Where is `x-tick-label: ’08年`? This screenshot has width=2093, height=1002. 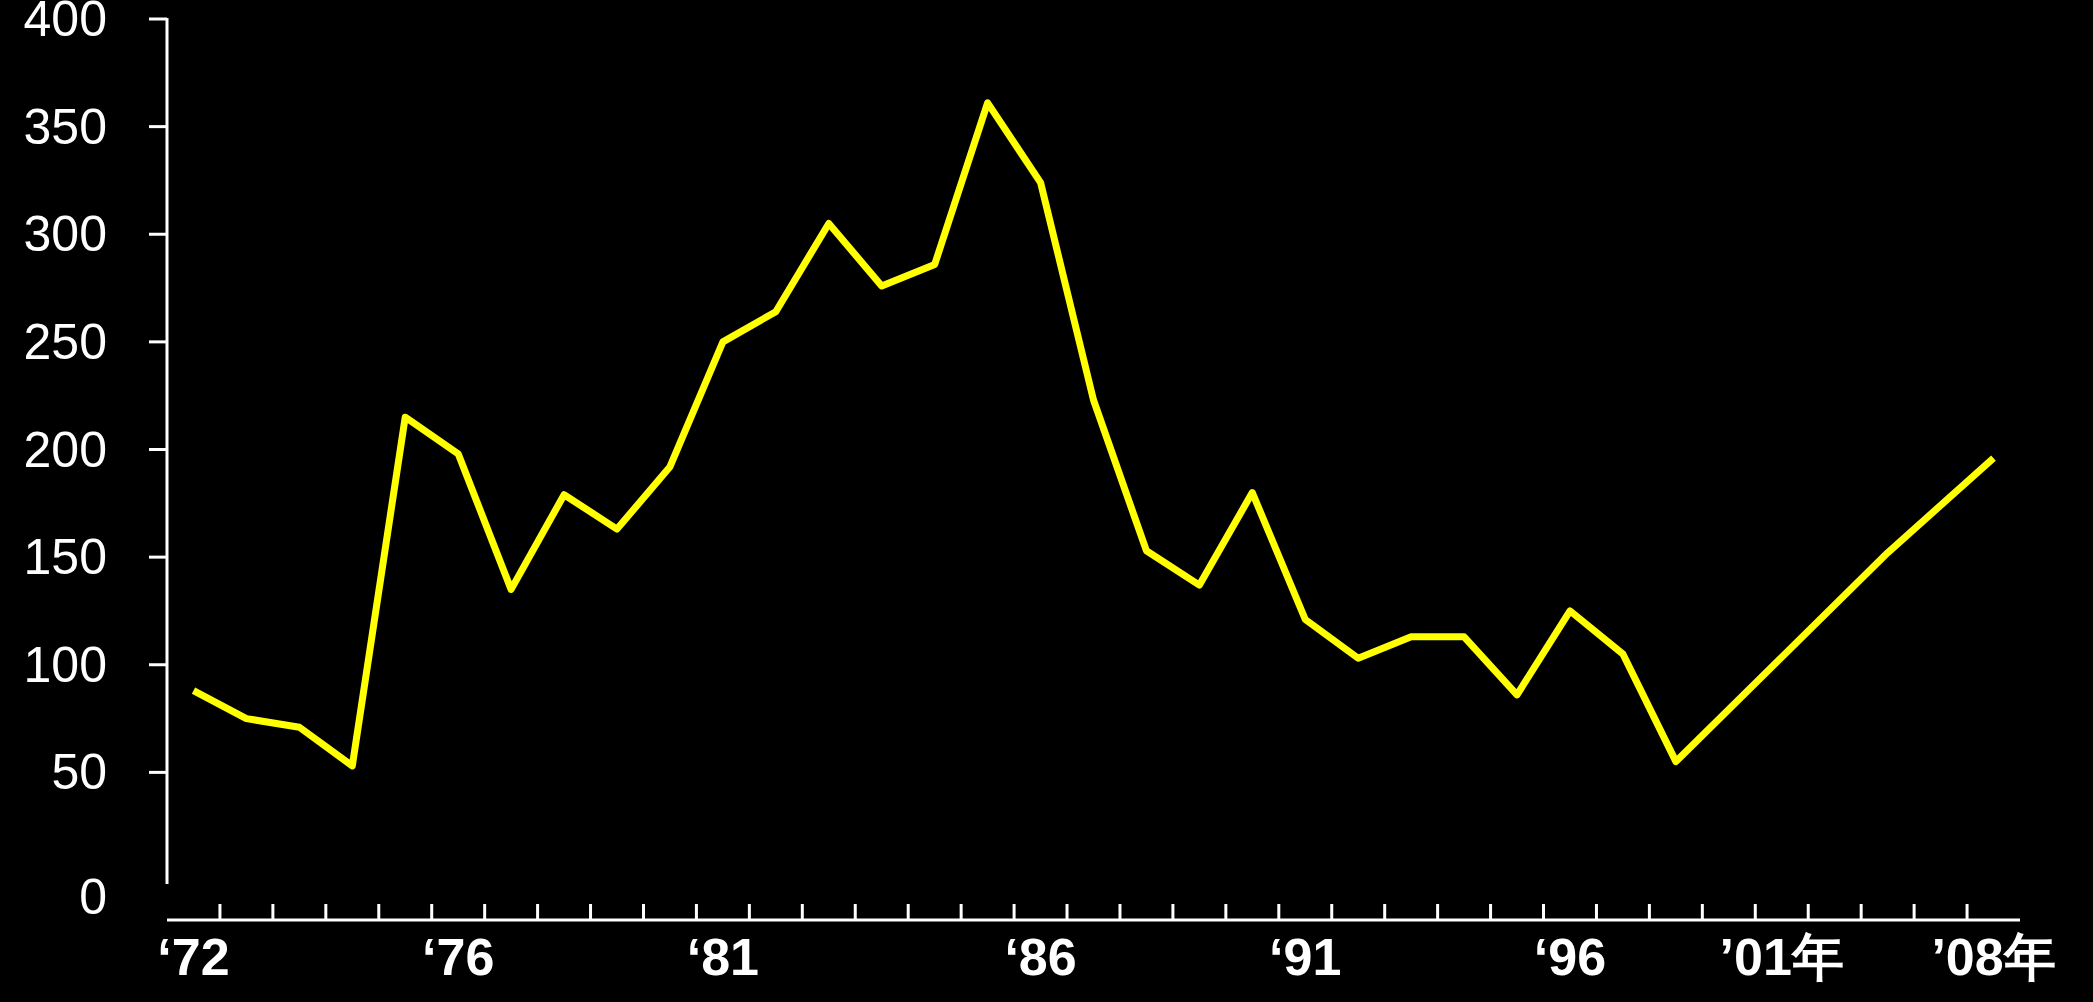 x-tick-label: ’08年 is located at coordinates (1993, 957).